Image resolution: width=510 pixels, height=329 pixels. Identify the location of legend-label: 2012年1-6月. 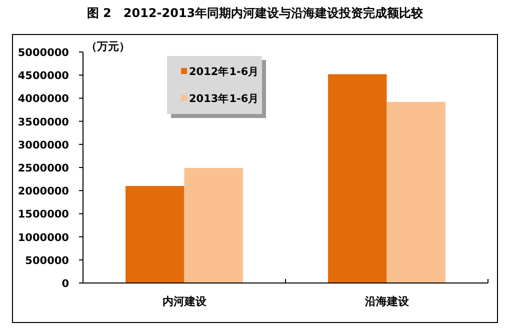
(224, 71).